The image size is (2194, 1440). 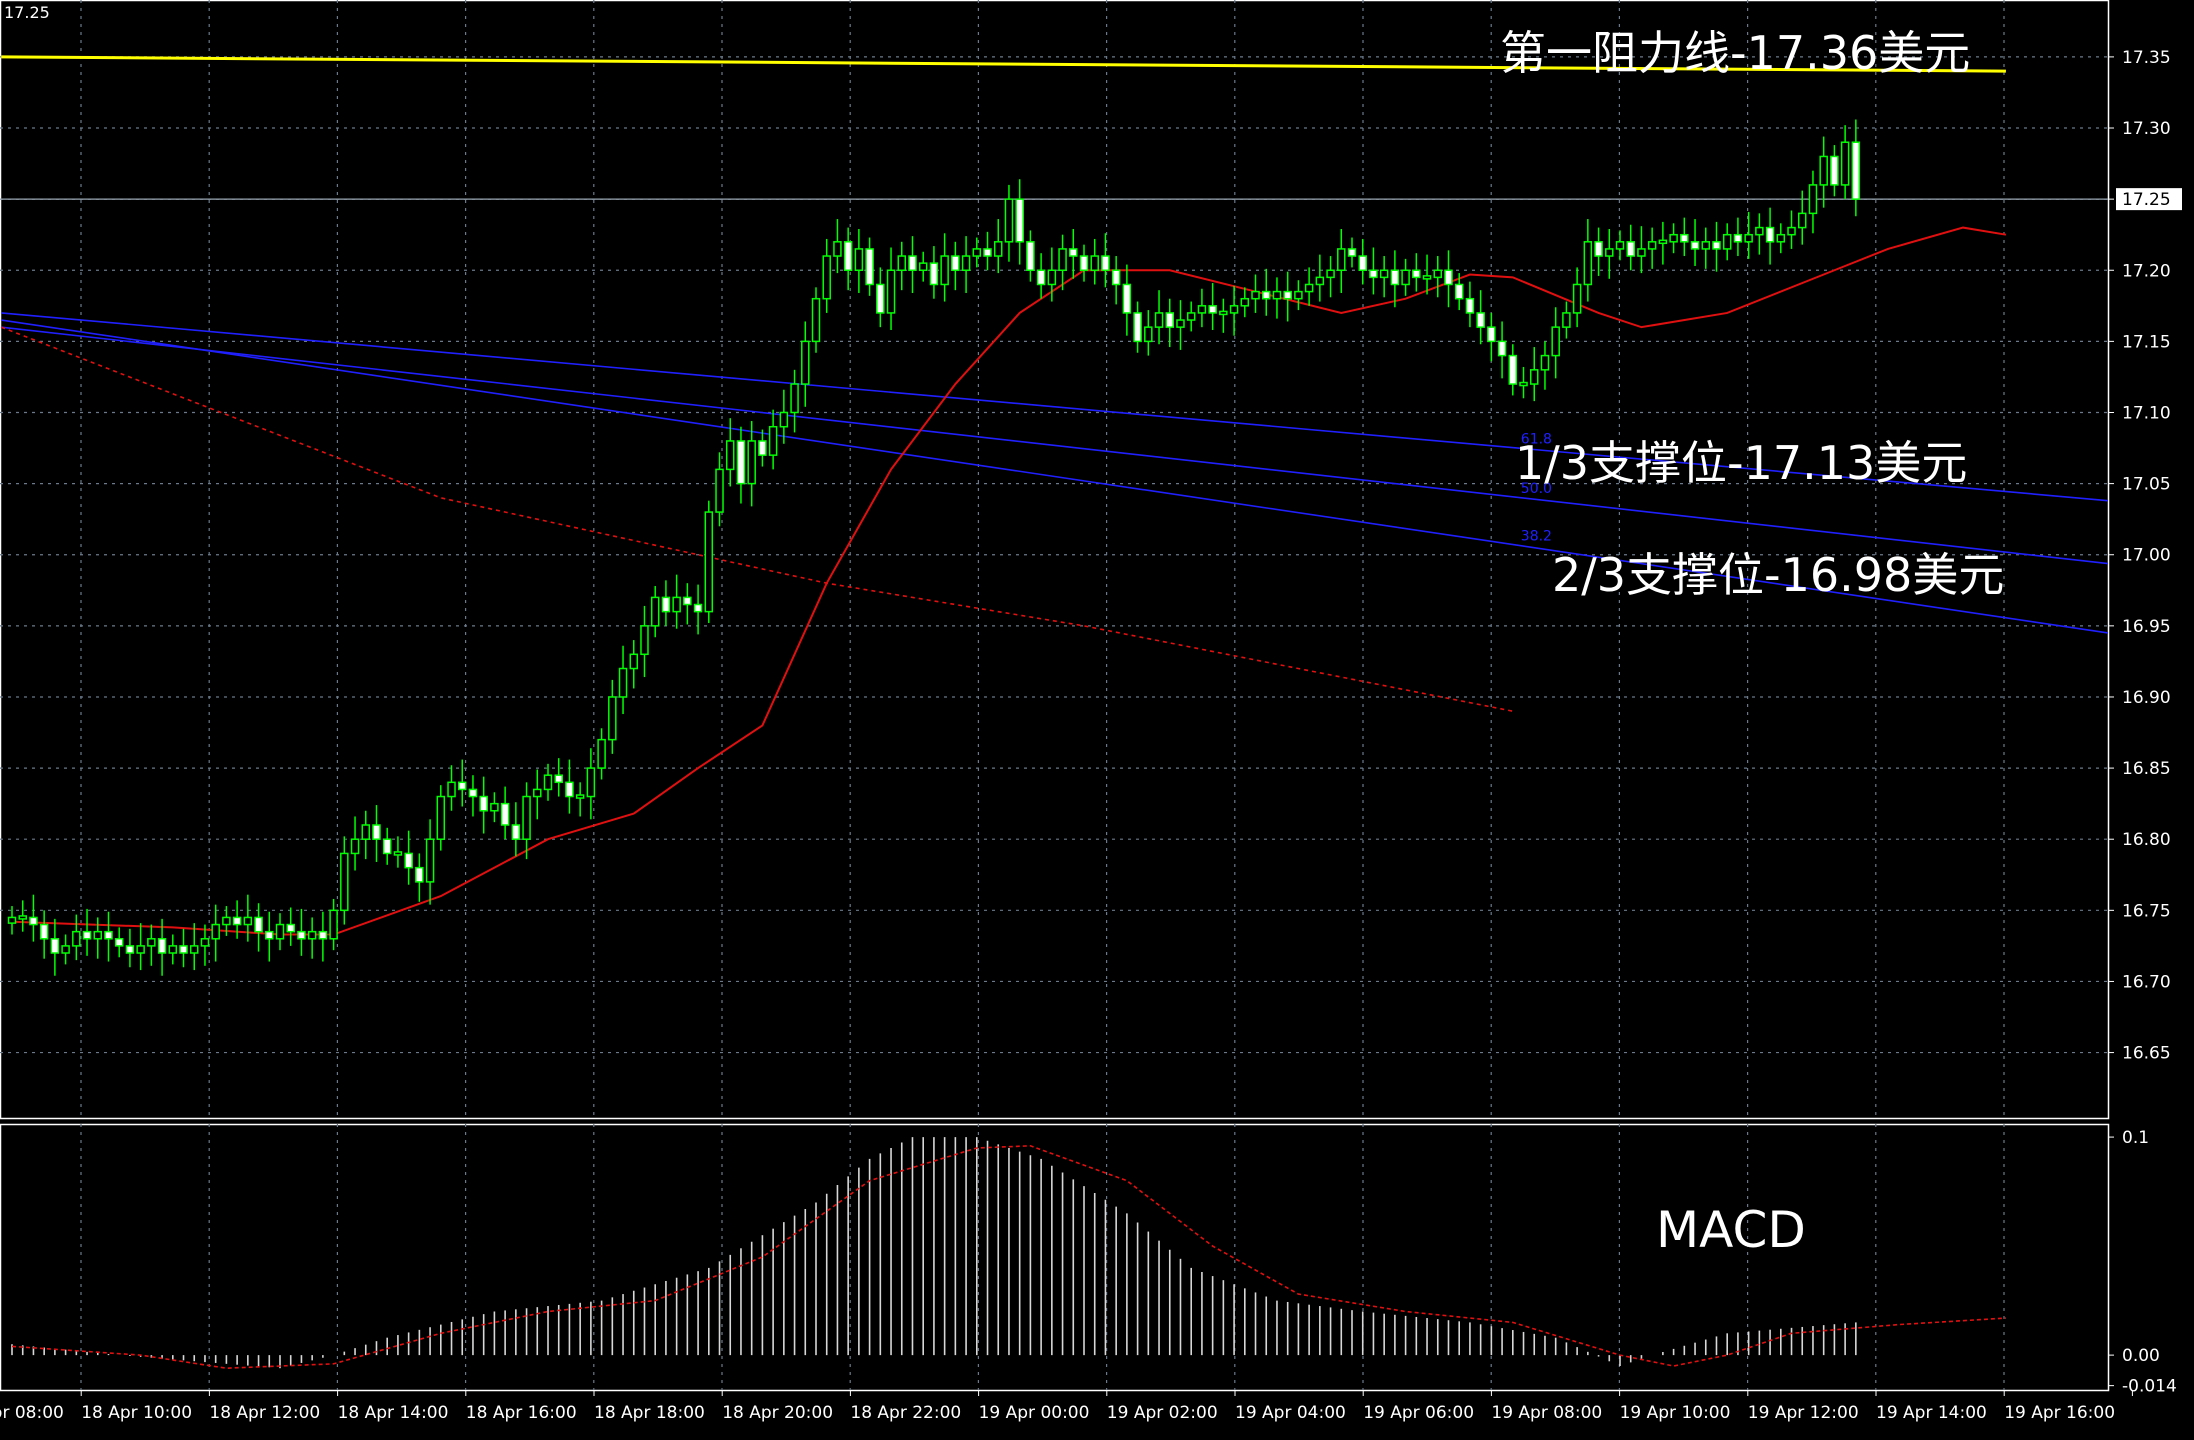 What do you see at coordinates (2146, 200) in the screenshot?
I see `current-price-label: 17.25` at bounding box center [2146, 200].